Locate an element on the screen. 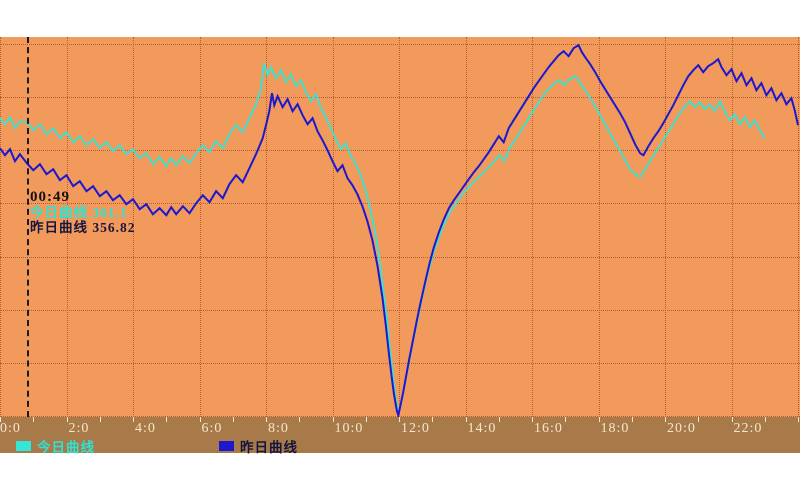 The image size is (800, 500). tooltip-yesterday-line: 昨日曲线 356.82 is located at coordinates (83, 227).